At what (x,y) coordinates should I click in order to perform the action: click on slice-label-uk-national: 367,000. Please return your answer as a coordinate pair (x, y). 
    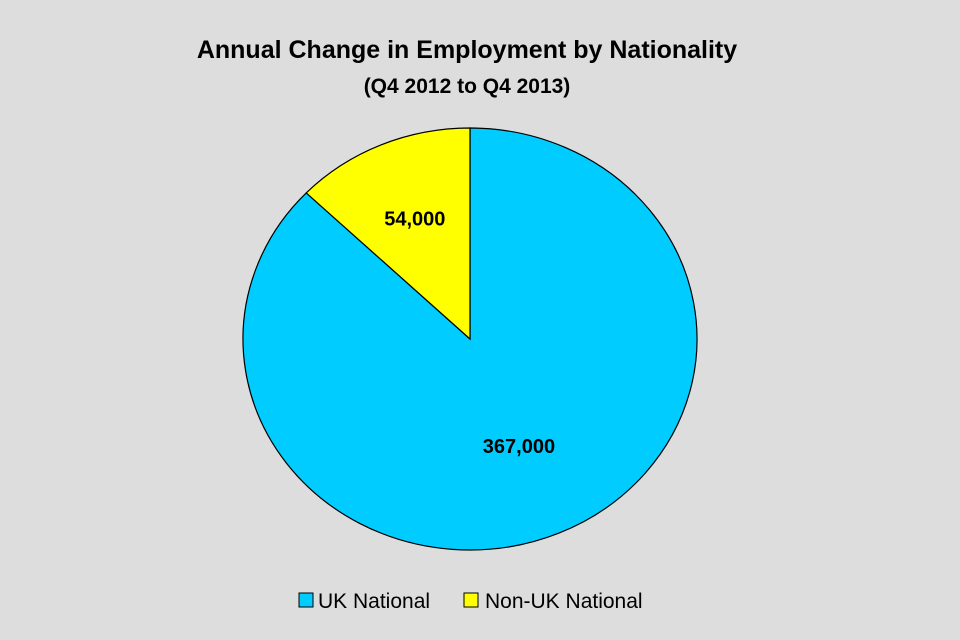
    Looking at the image, I should click on (519, 447).